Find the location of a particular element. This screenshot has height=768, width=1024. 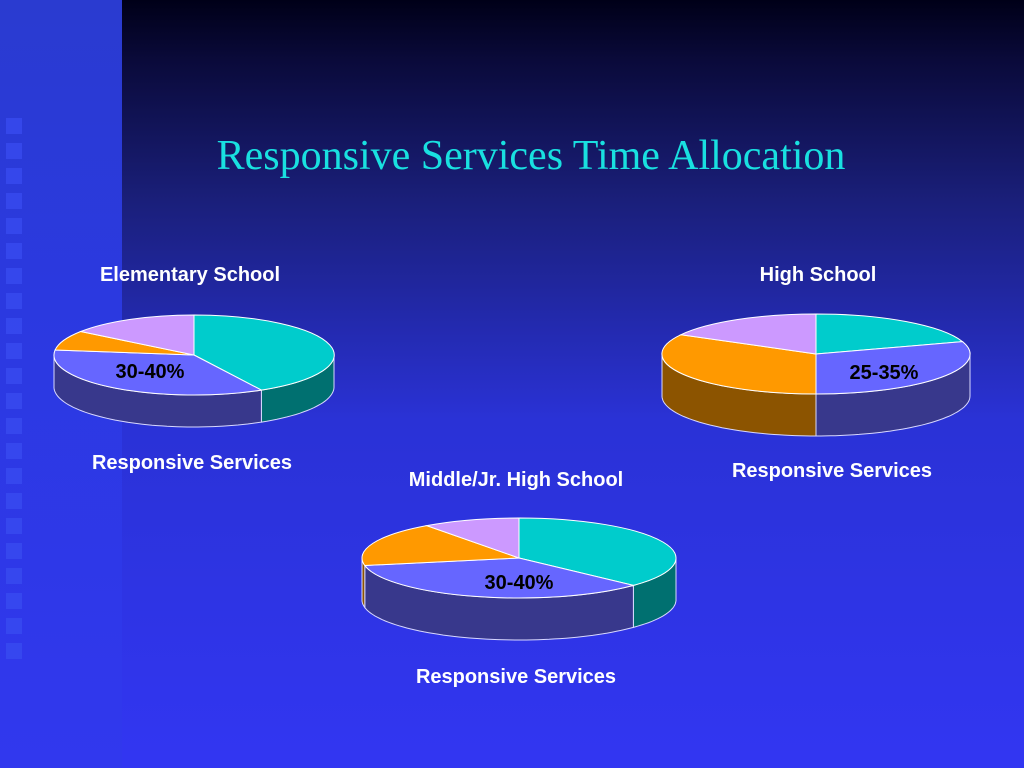

chart-caption-elementary: Responsive Services is located at coordinates (192, 463).